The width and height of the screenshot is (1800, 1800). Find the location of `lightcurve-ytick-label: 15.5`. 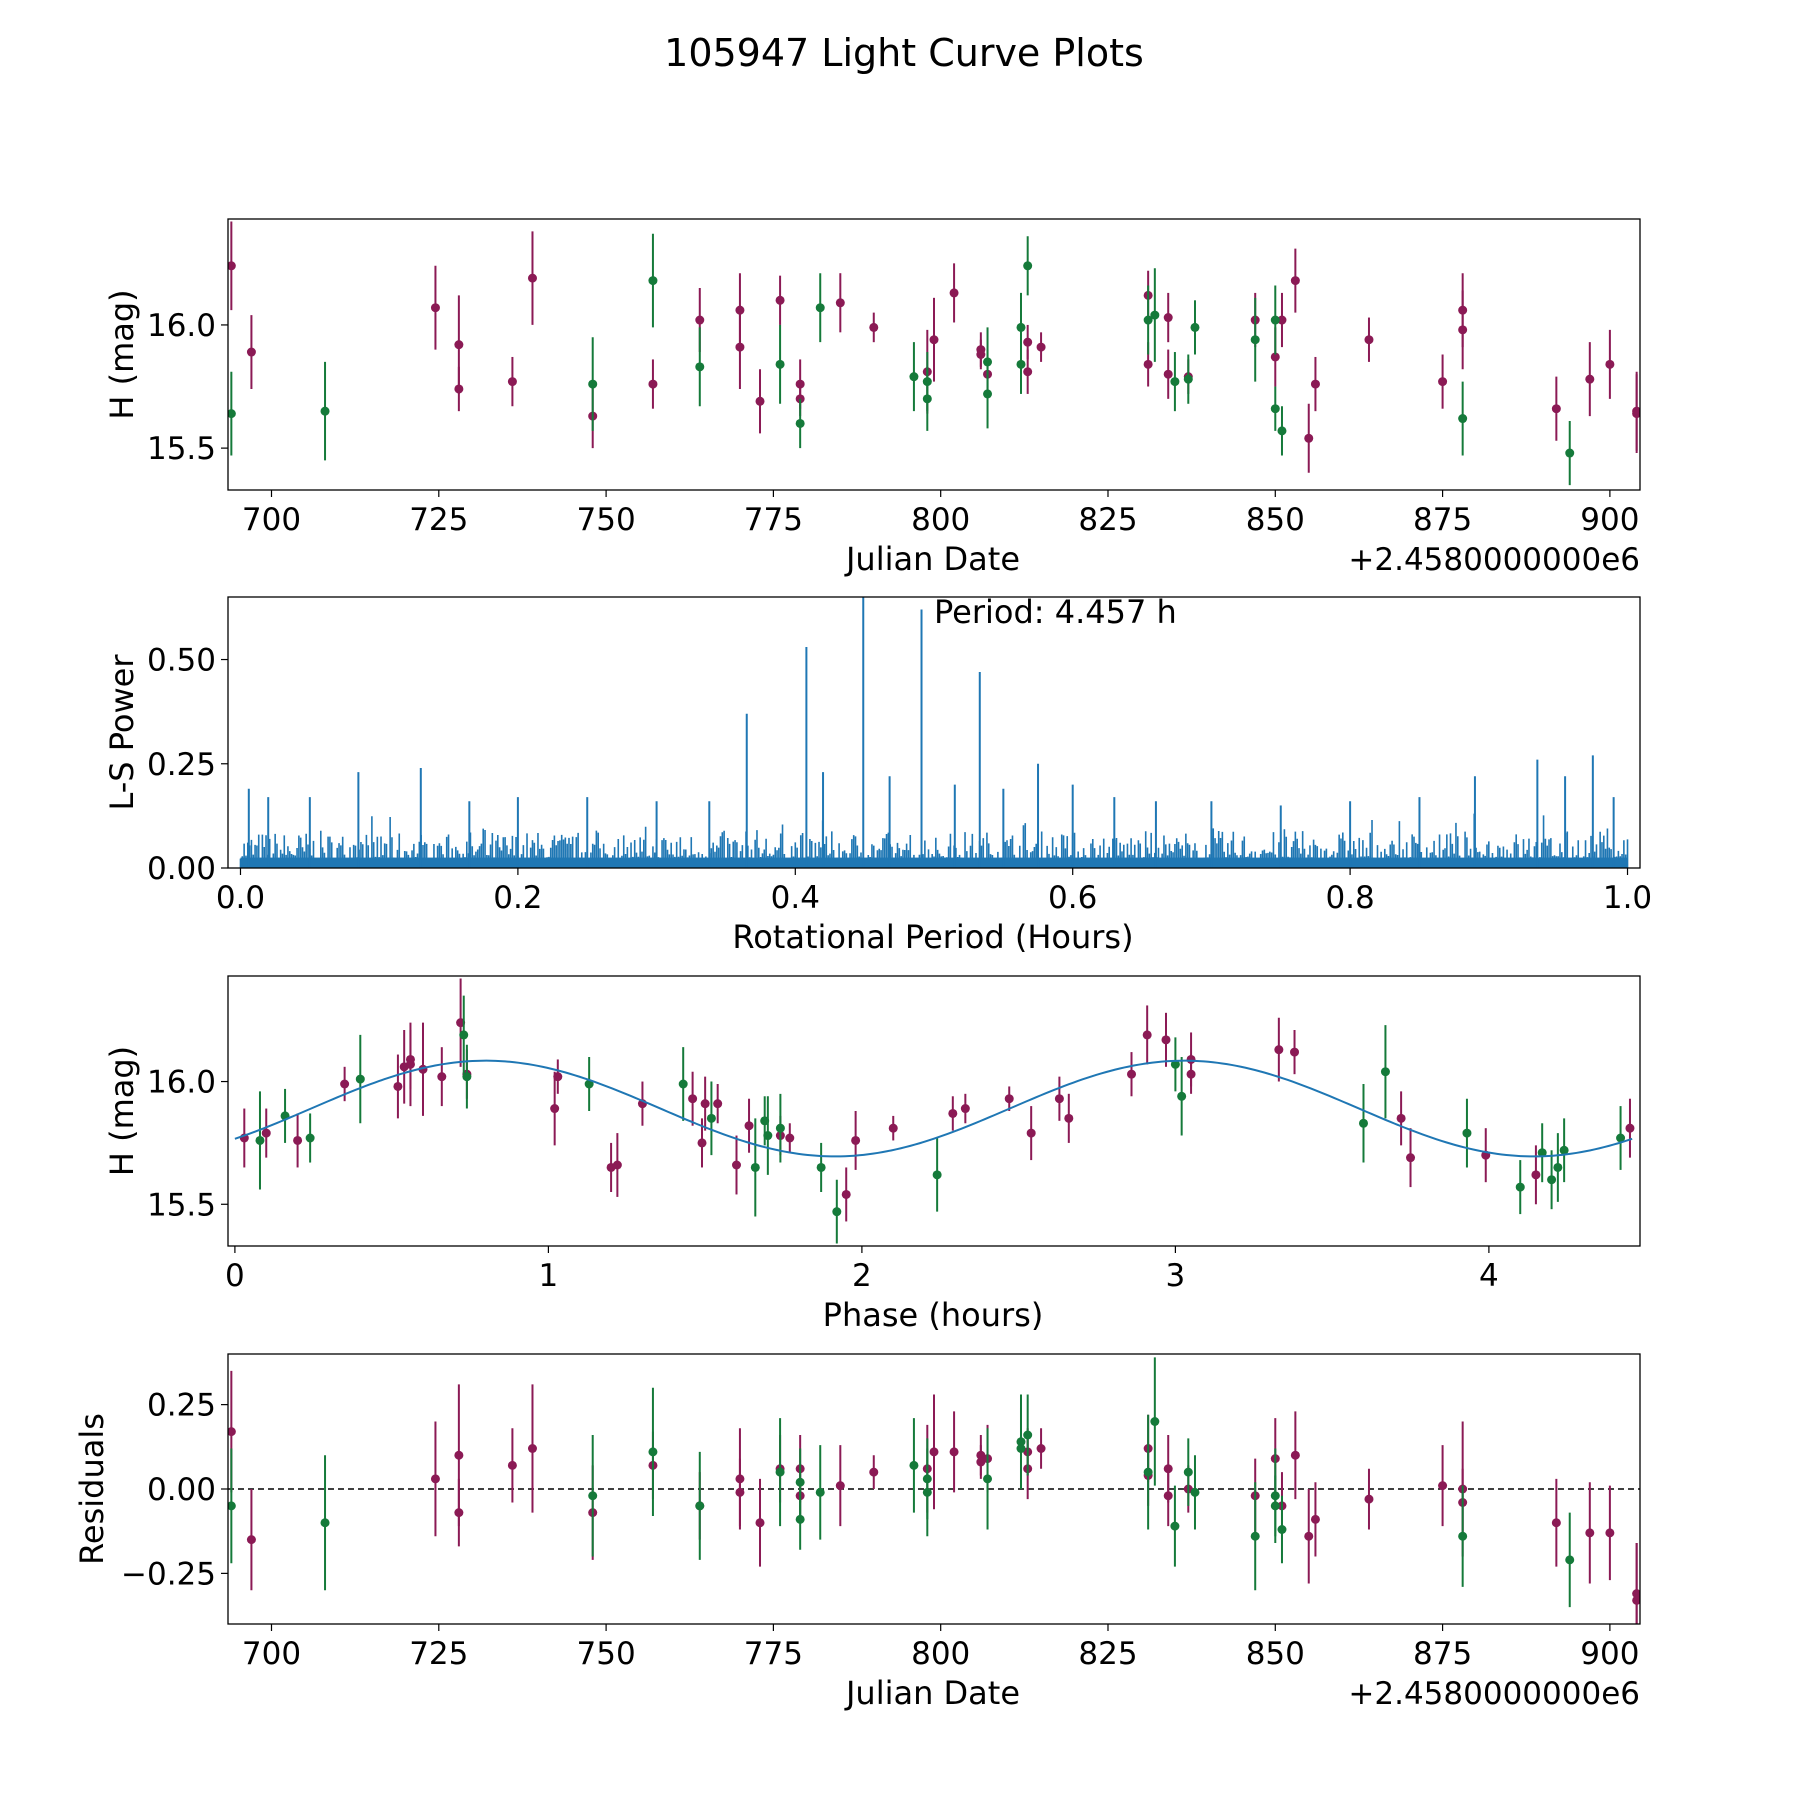

lightcurve-ytick-label: 15.5 is located at coordinates (181, 449).